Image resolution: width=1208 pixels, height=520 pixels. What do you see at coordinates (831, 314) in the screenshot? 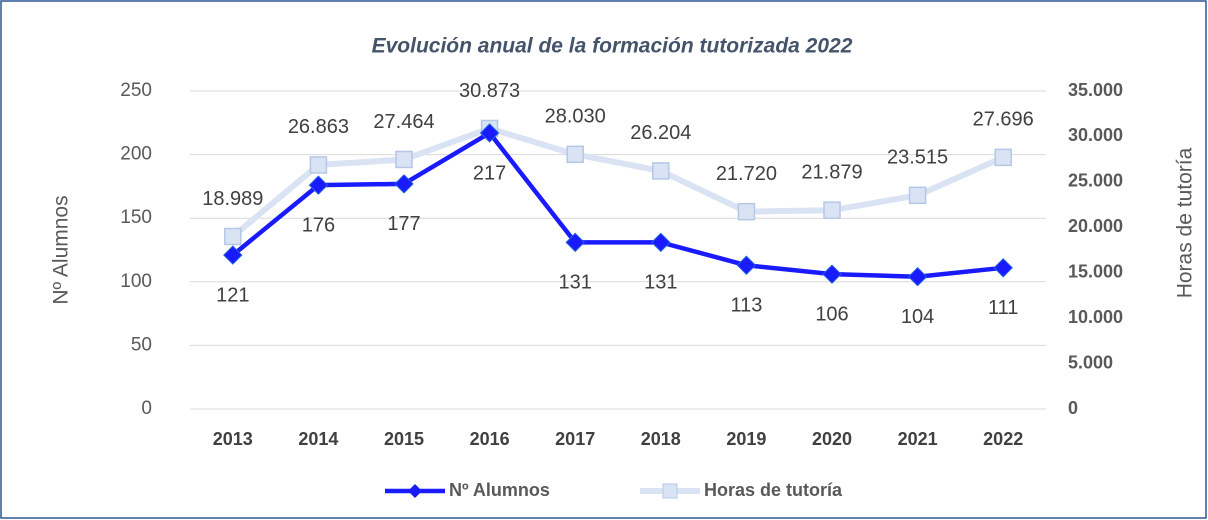
I see `data-label: 106` at bounding box center [831, 314].